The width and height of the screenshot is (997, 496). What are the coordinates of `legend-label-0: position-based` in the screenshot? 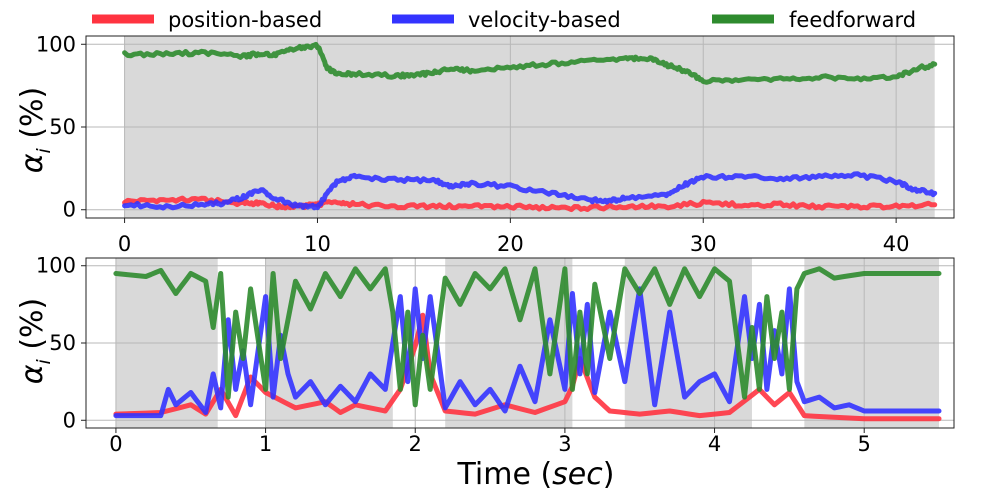 It's located at (245, 20).